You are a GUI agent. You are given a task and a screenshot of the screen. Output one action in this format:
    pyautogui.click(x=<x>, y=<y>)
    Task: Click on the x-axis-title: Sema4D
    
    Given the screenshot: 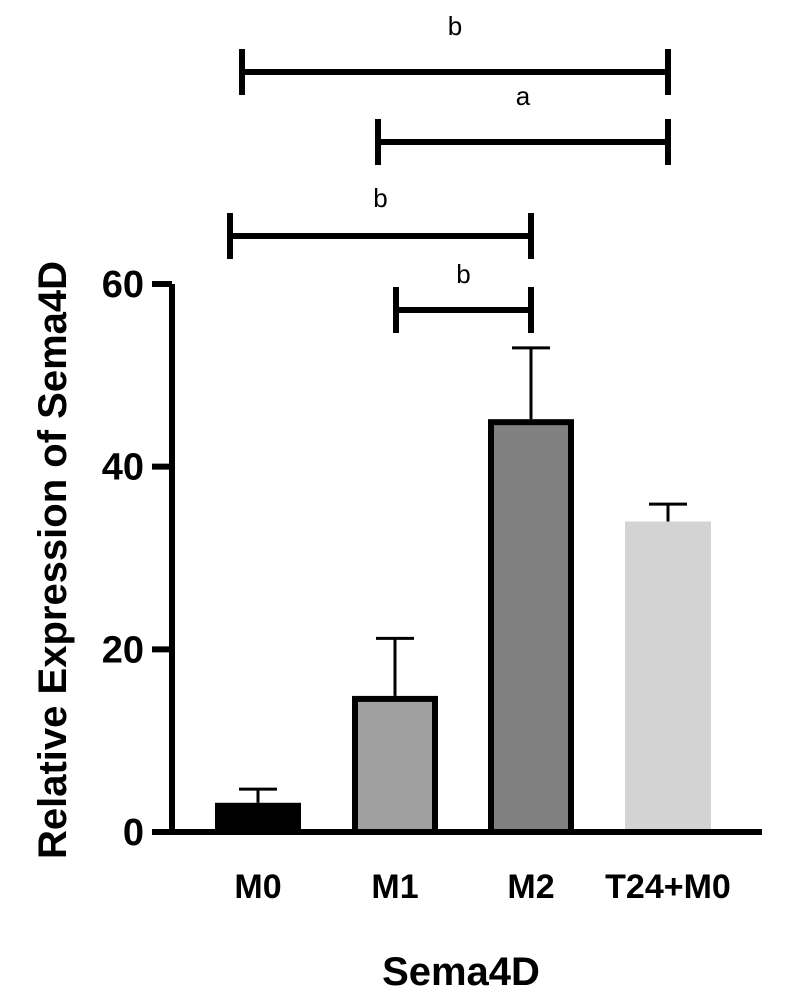 What is the action you would take?
    pyautogui.click(x=461, y=972)
    